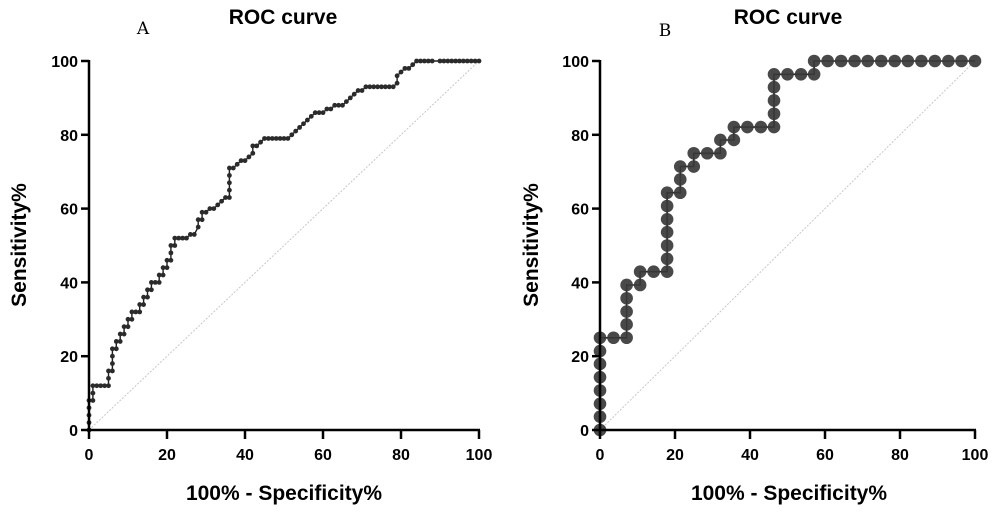  What do you see at coordinates (665, 31) in the screenshot?
I see `panel-label: B` at bounding box center [665, 31].